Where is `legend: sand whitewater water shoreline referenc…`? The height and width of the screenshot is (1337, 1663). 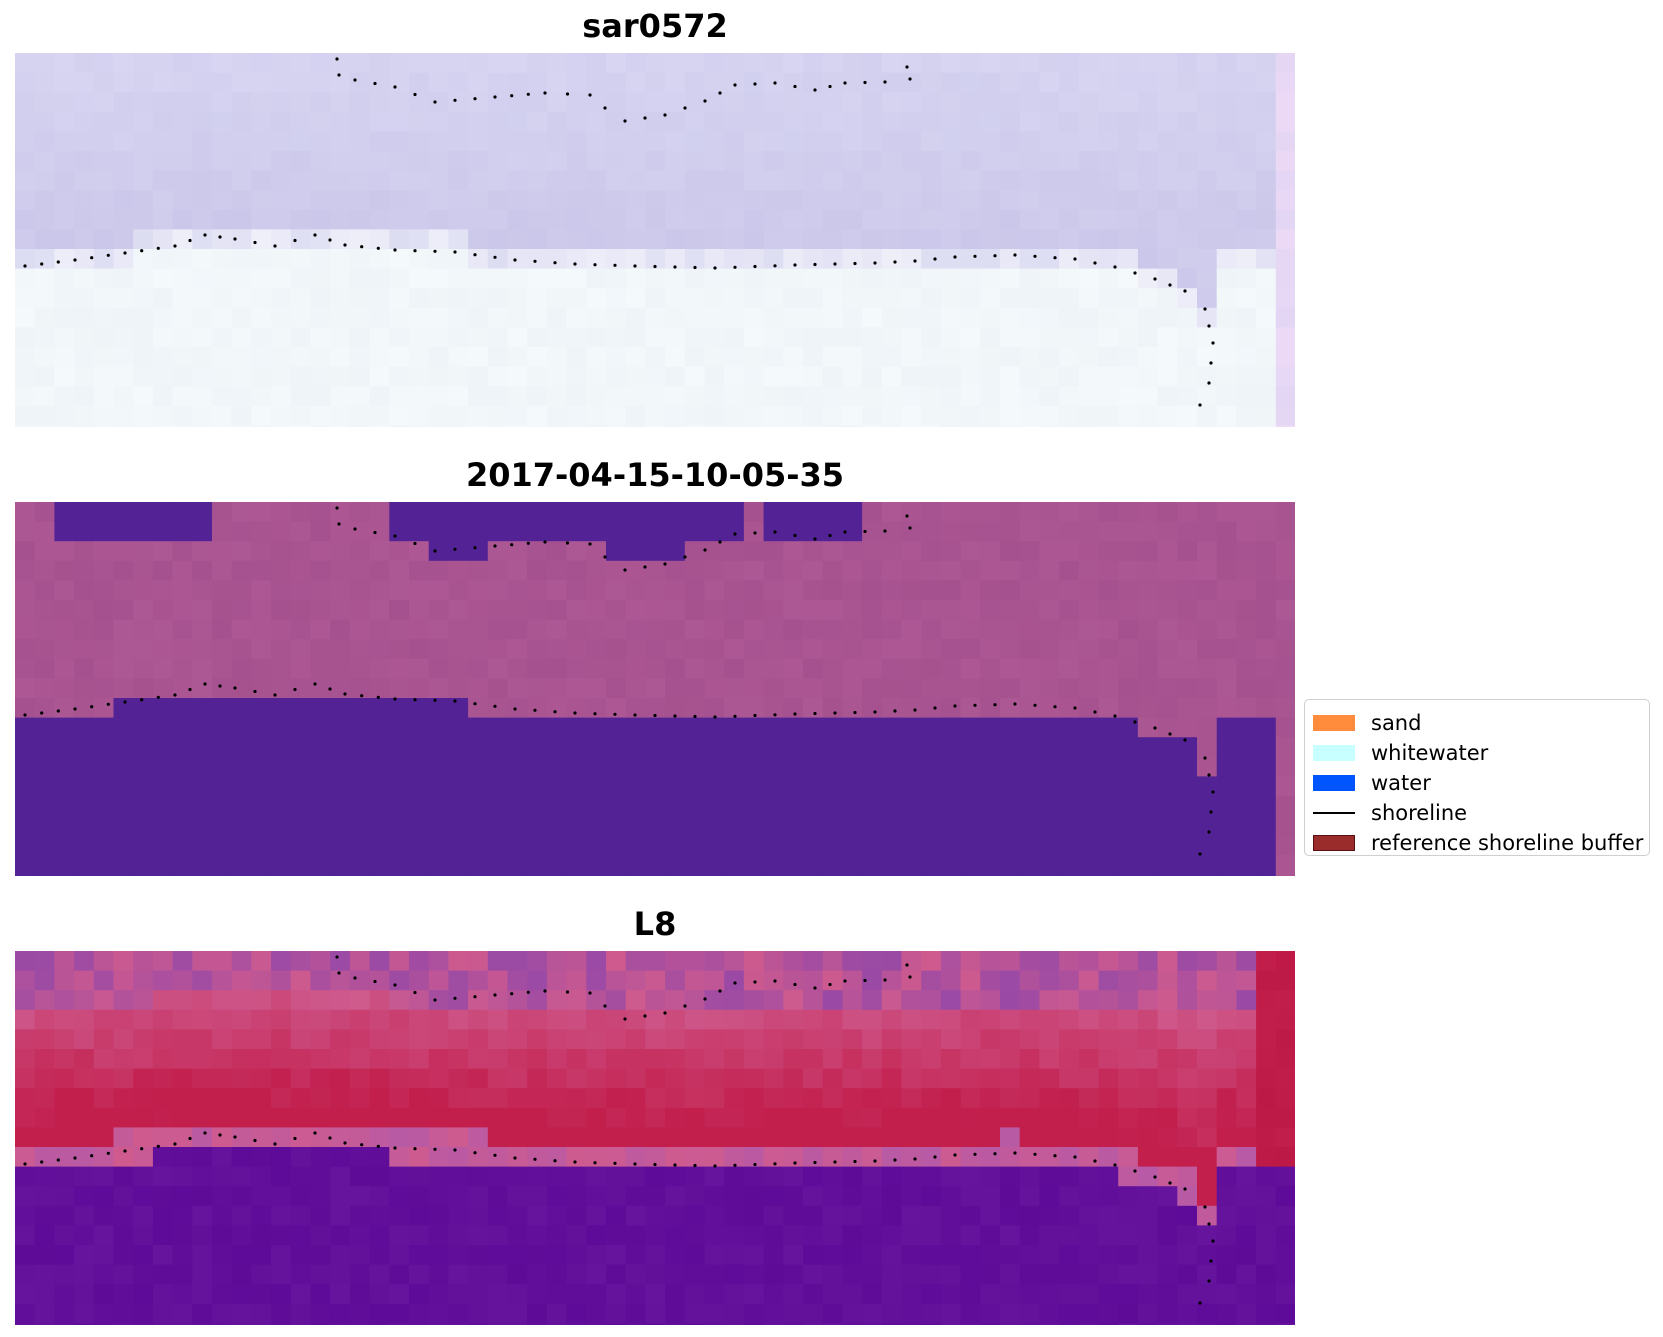 legend: sand whitewater water shoreline referenc… is located at coordinates (1477, 777).